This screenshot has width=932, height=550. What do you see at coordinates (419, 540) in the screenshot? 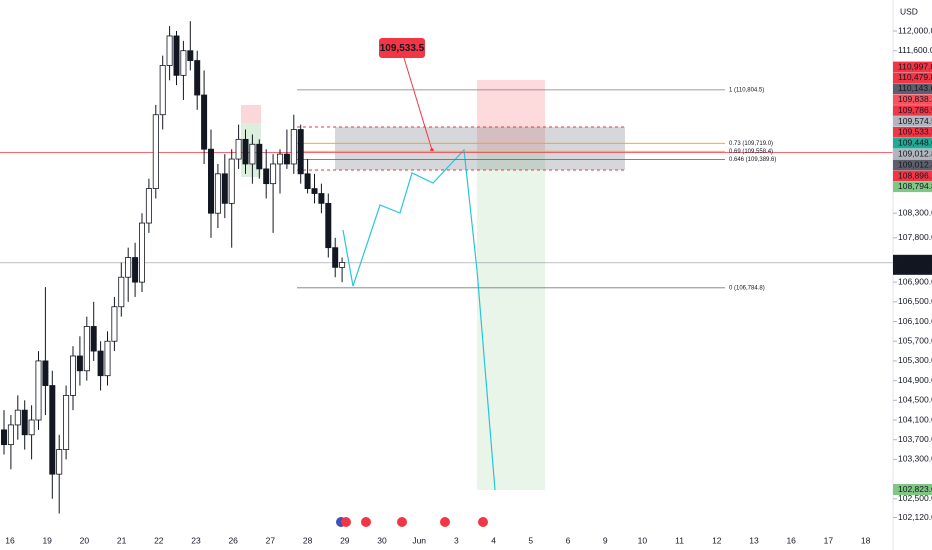
I see `x-tick-label: Jun` at bounding box center [419, 540].